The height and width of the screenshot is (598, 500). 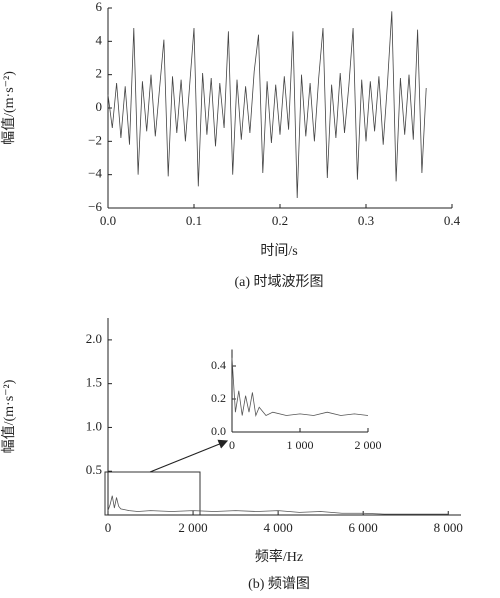 I want to click on y-tick-label: 2.0, so click(x=94, y=338).